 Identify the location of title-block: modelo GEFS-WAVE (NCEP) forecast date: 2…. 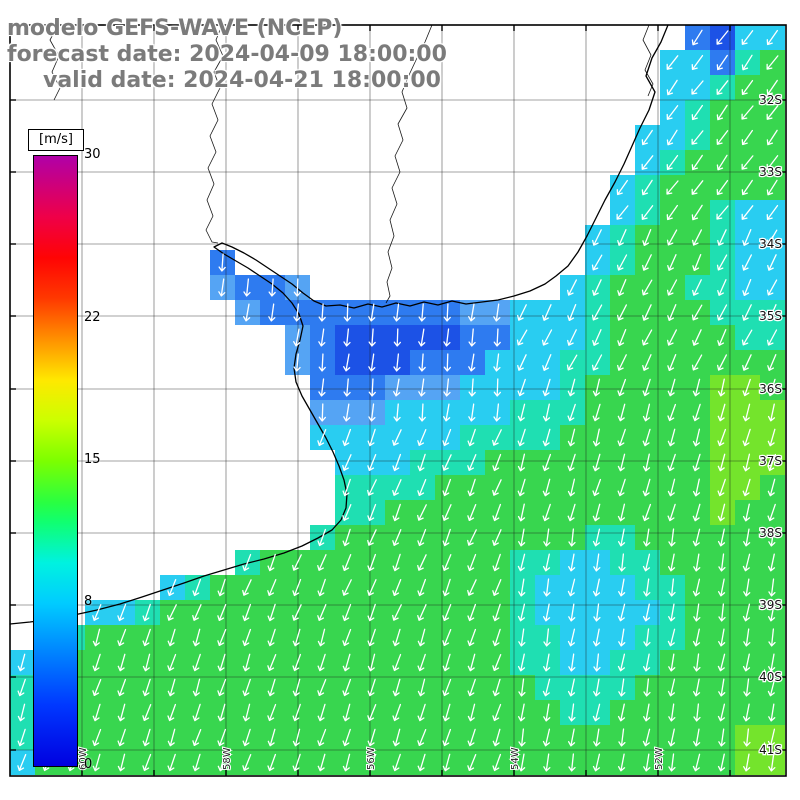
(227, 55).